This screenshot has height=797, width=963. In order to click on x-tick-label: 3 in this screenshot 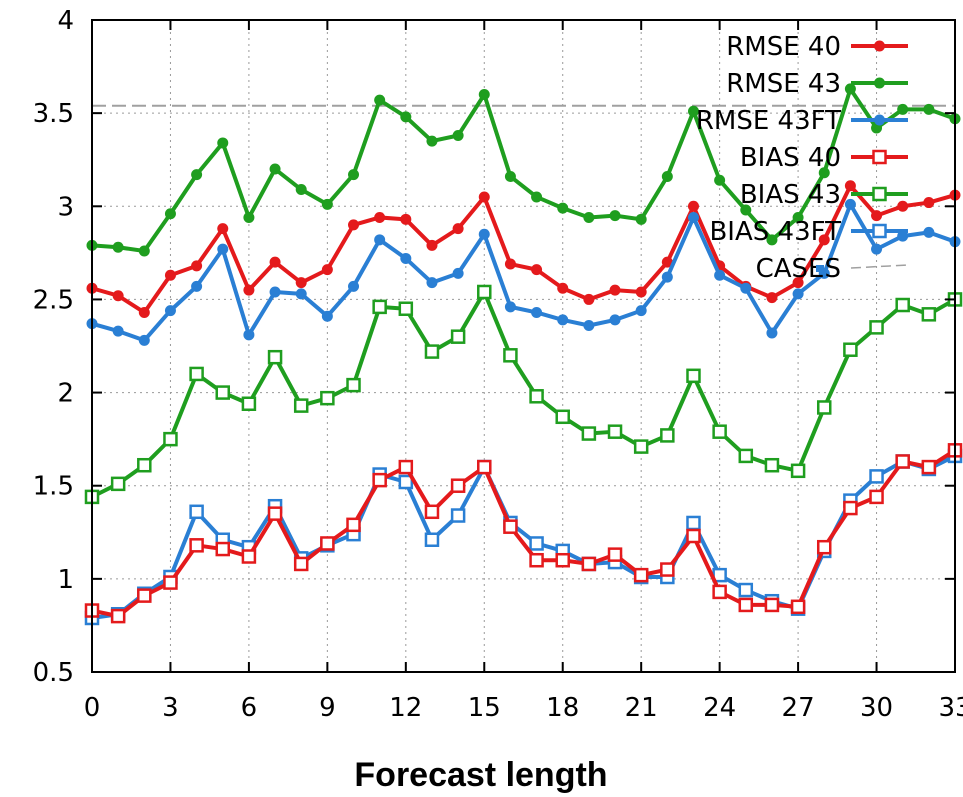, I will do `click(170, 708)`.